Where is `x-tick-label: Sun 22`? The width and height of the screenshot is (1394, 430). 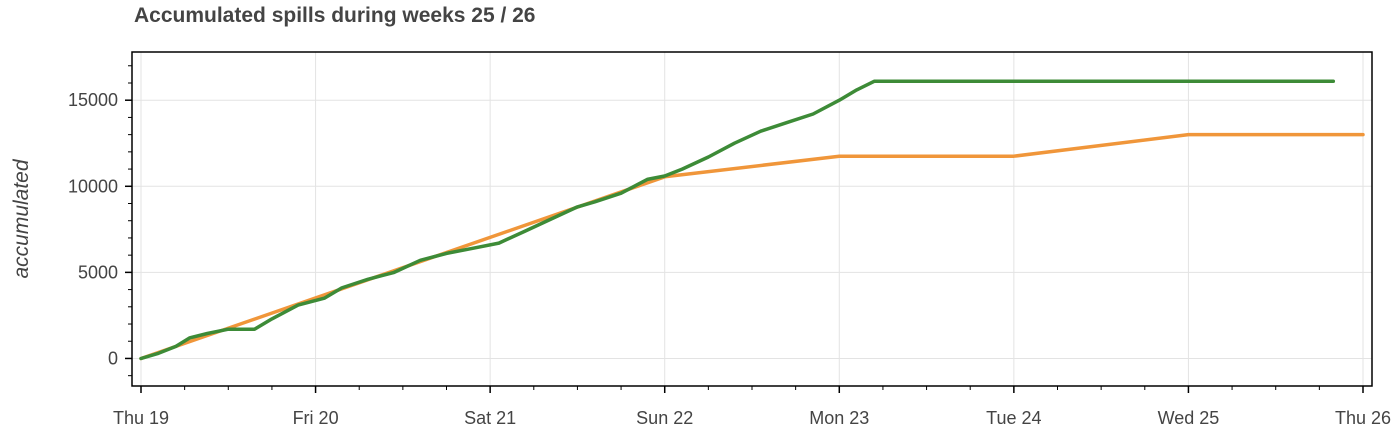 x-tick-label: Sun 22 is located at coordinates (664, 418).